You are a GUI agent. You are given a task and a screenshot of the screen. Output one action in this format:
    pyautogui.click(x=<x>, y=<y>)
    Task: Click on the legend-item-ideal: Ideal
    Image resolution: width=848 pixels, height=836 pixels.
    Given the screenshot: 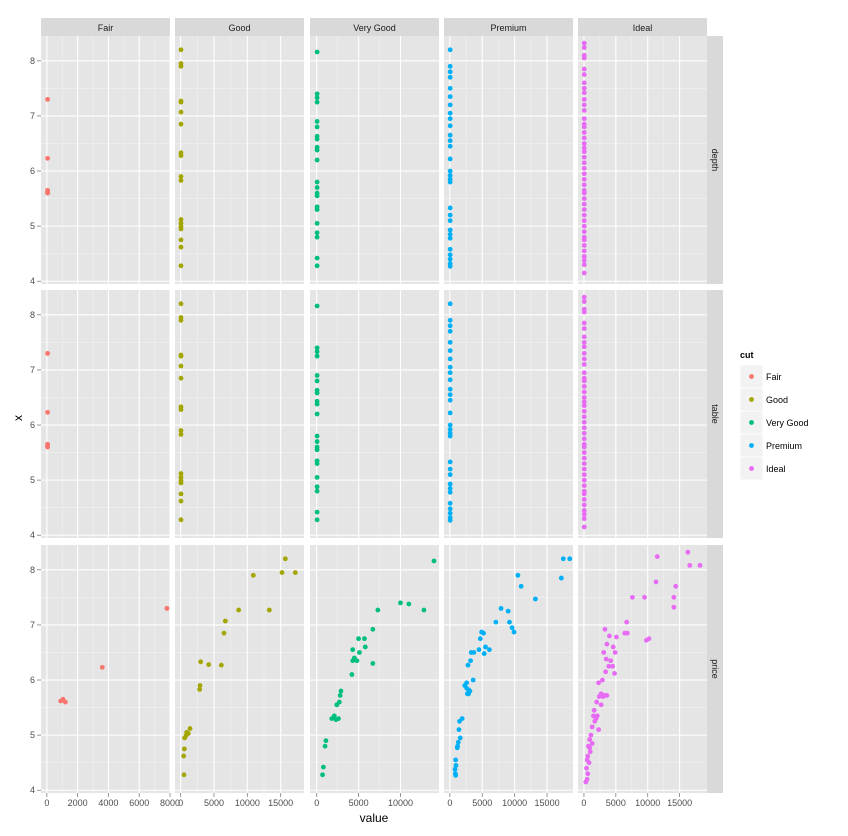 What is the action you would take?
    pyautogui.click(x=762, y=468)
    